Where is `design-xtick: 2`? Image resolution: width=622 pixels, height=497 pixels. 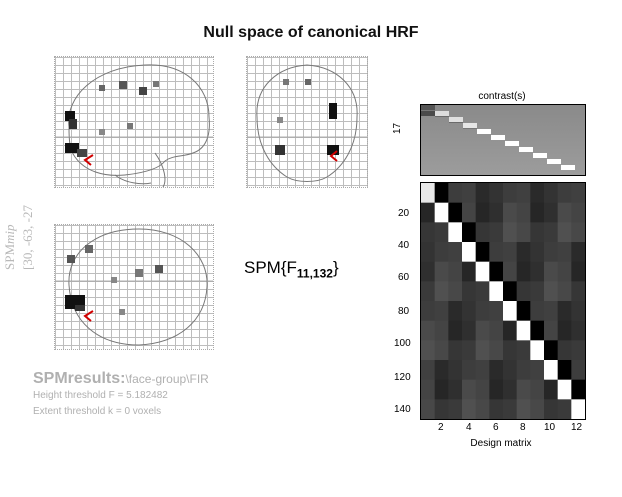
design-xtick: 2 is located at coordinates (441, 427).